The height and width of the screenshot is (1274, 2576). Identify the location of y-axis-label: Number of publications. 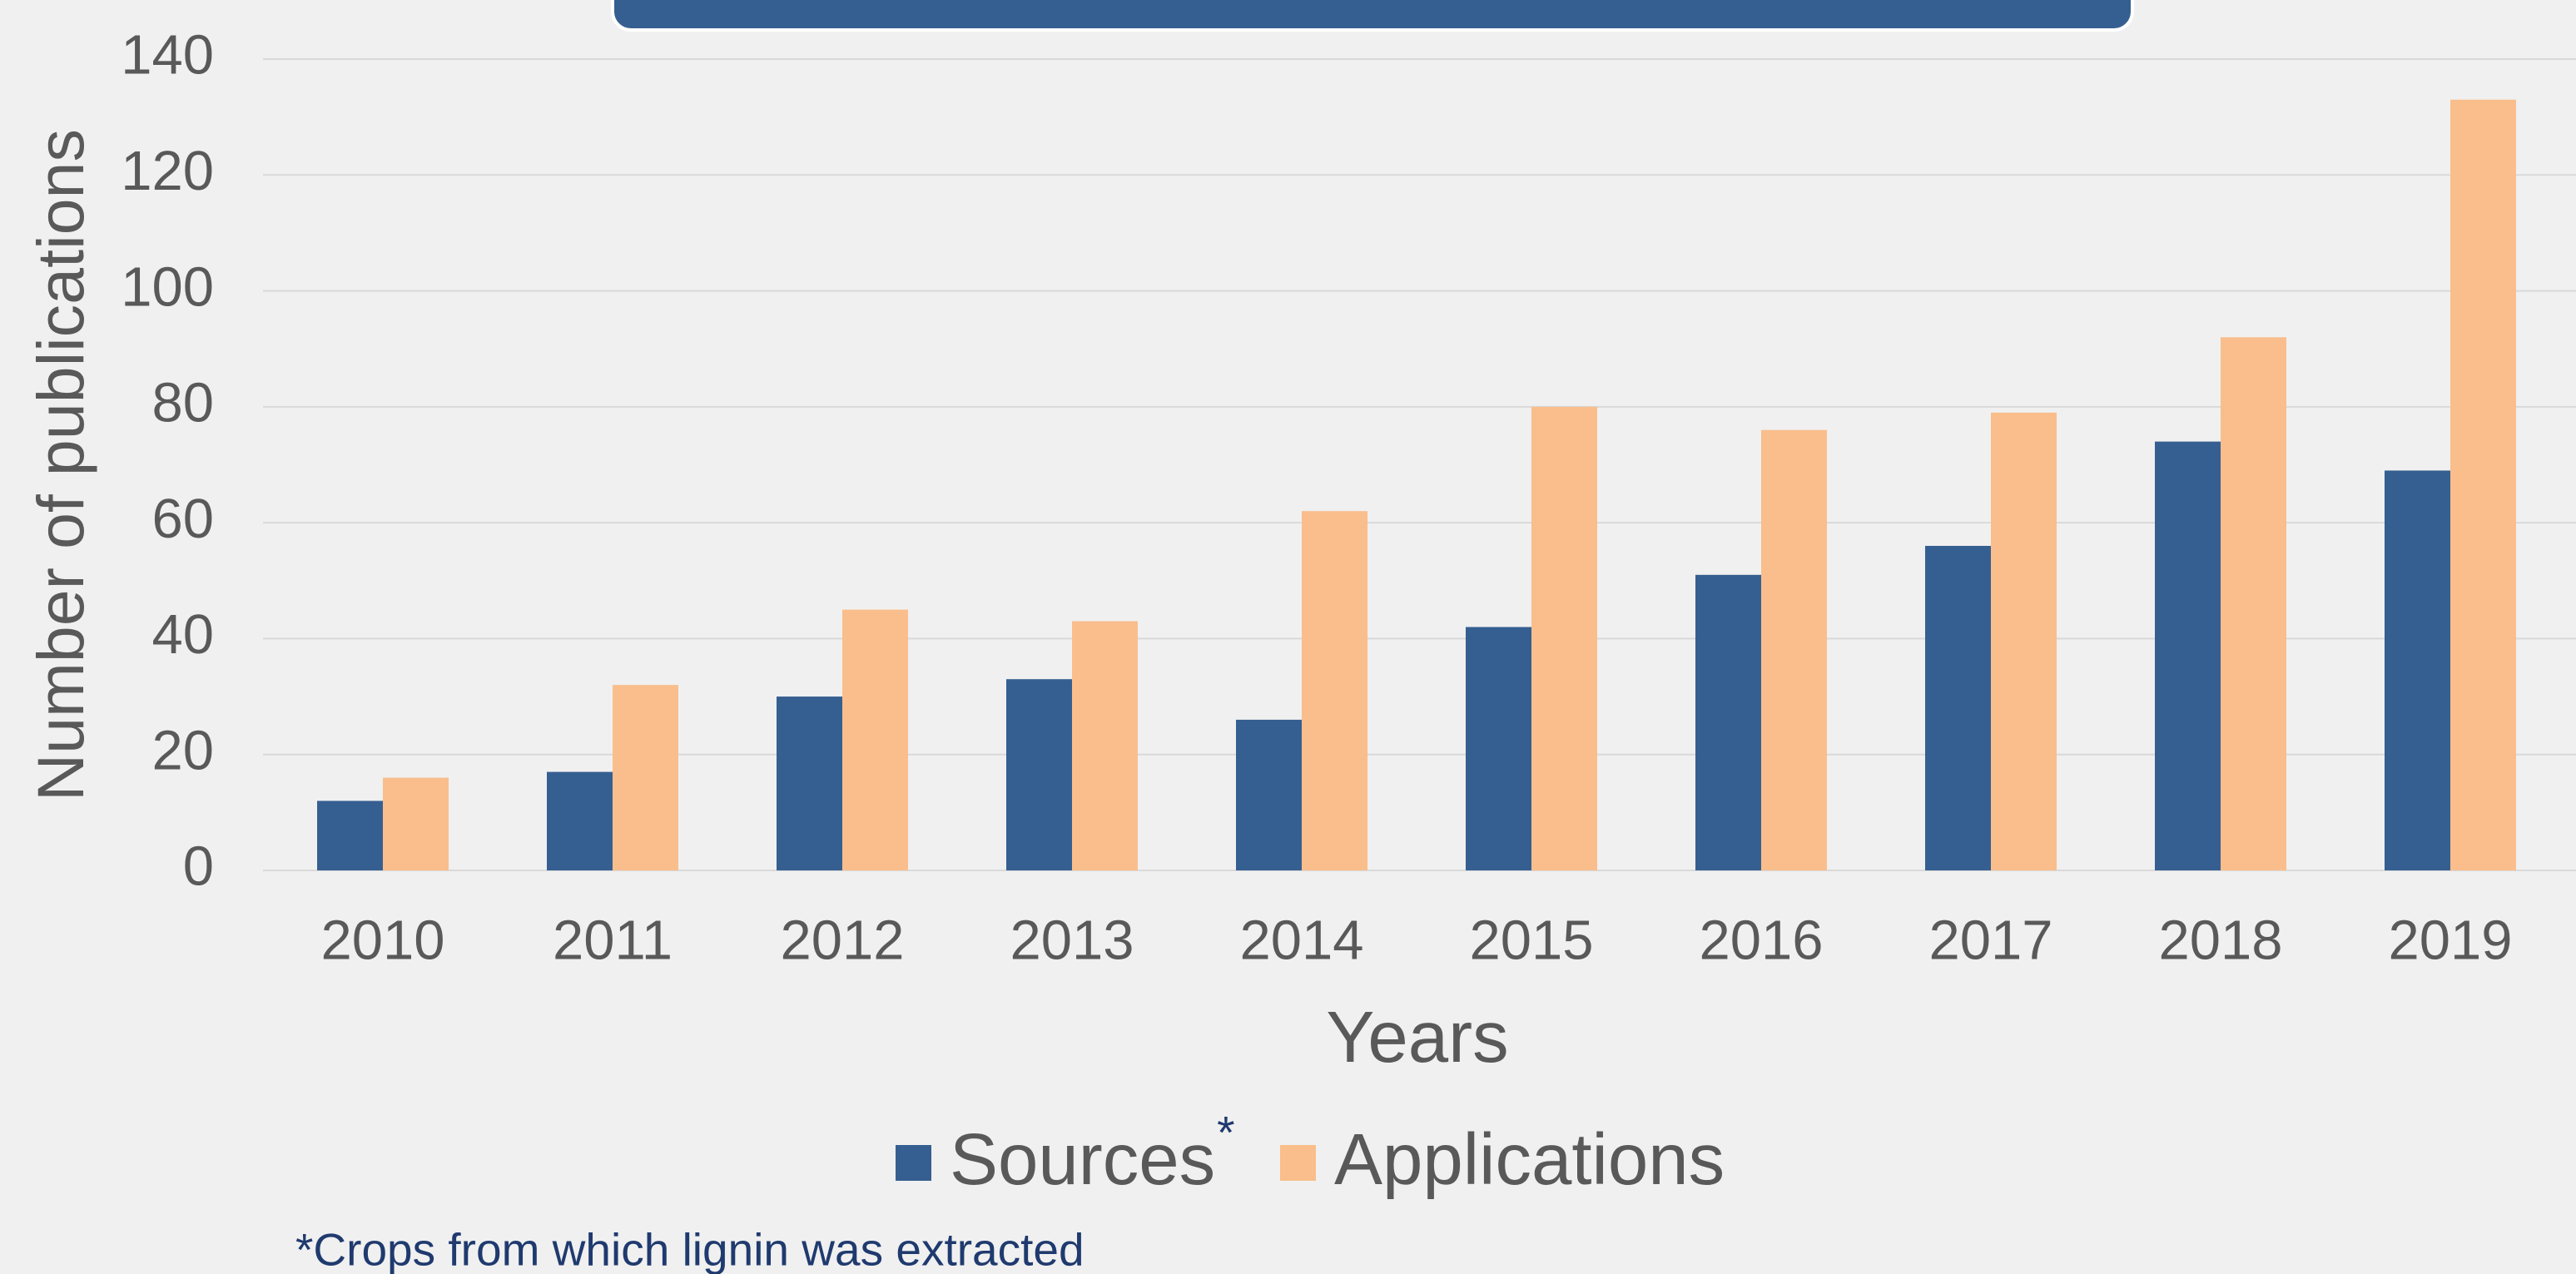
(60, 465).